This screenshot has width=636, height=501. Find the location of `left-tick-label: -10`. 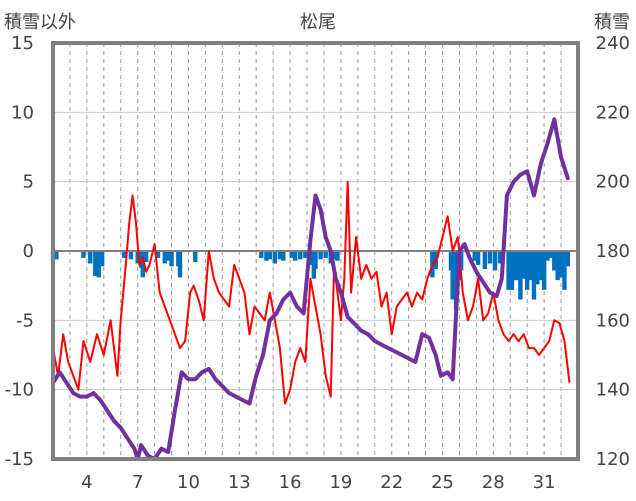

left-tick-label: -10 is located at coordinates (19, 390).